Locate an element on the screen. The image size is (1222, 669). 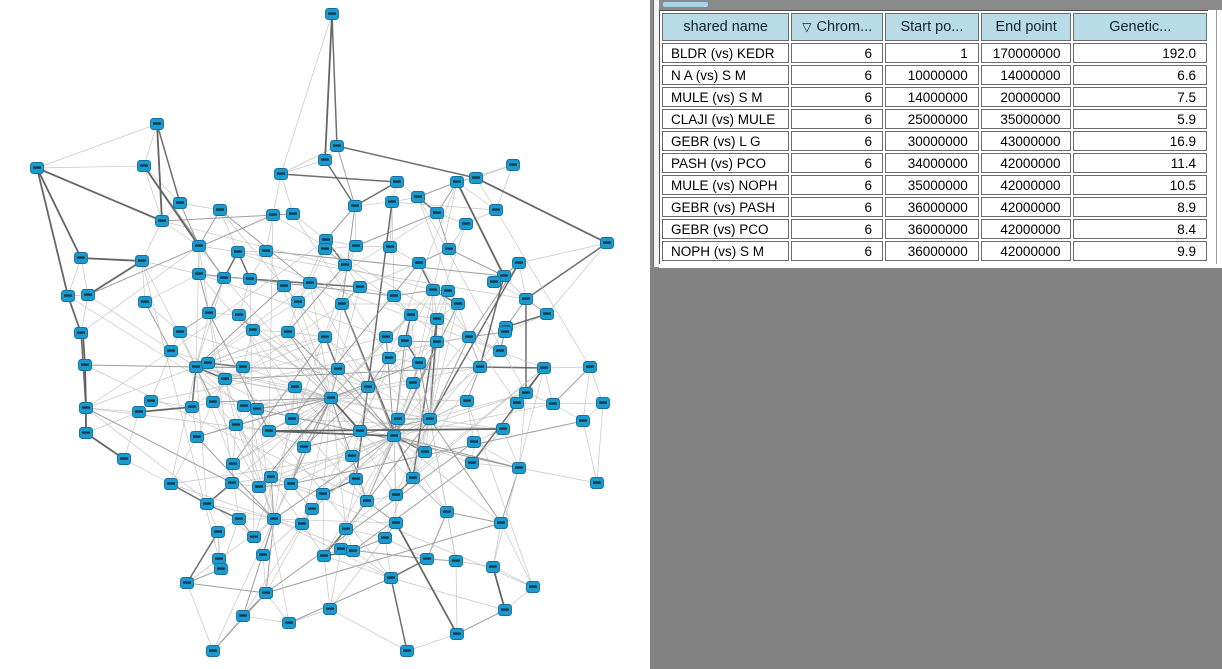
table-row: NOPH (vs) S M 6 36000000 42000000 9.9 is located at coordinates (934, 251).